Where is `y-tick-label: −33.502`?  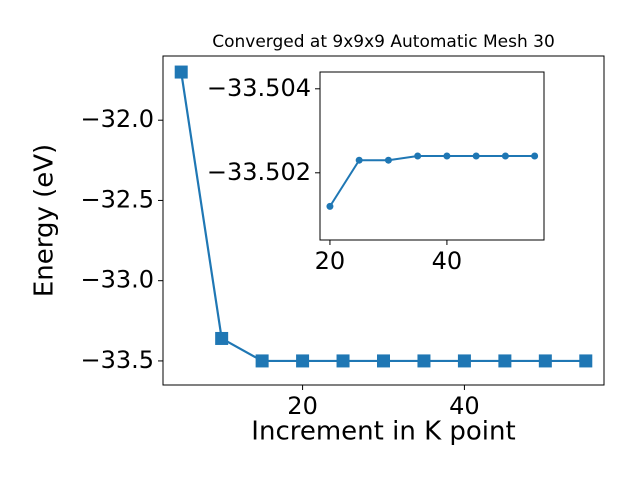
y-tick-label: −33.502 is located at coordinates (259, 172).